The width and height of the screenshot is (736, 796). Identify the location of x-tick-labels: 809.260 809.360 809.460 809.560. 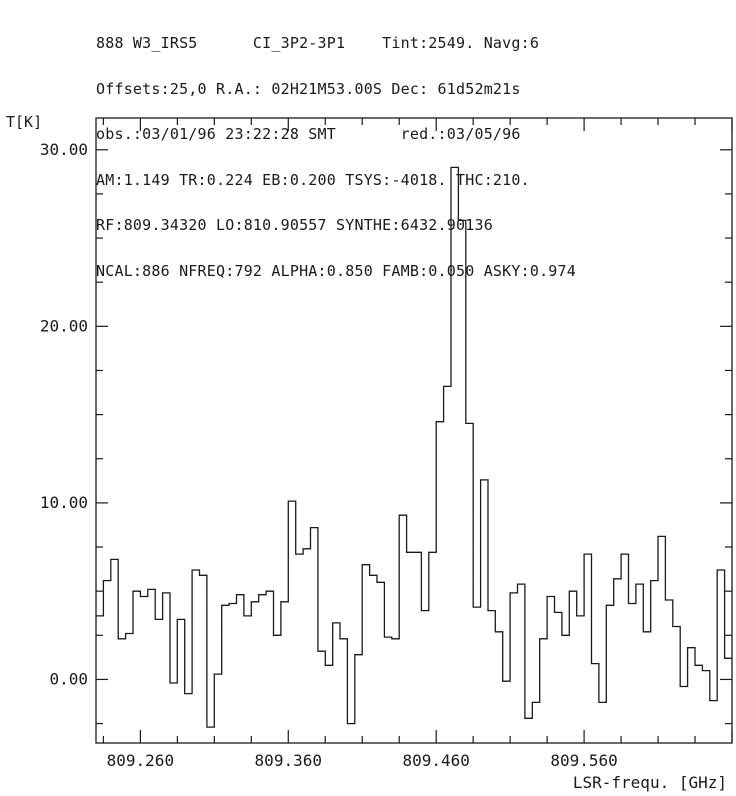
(362, 760).